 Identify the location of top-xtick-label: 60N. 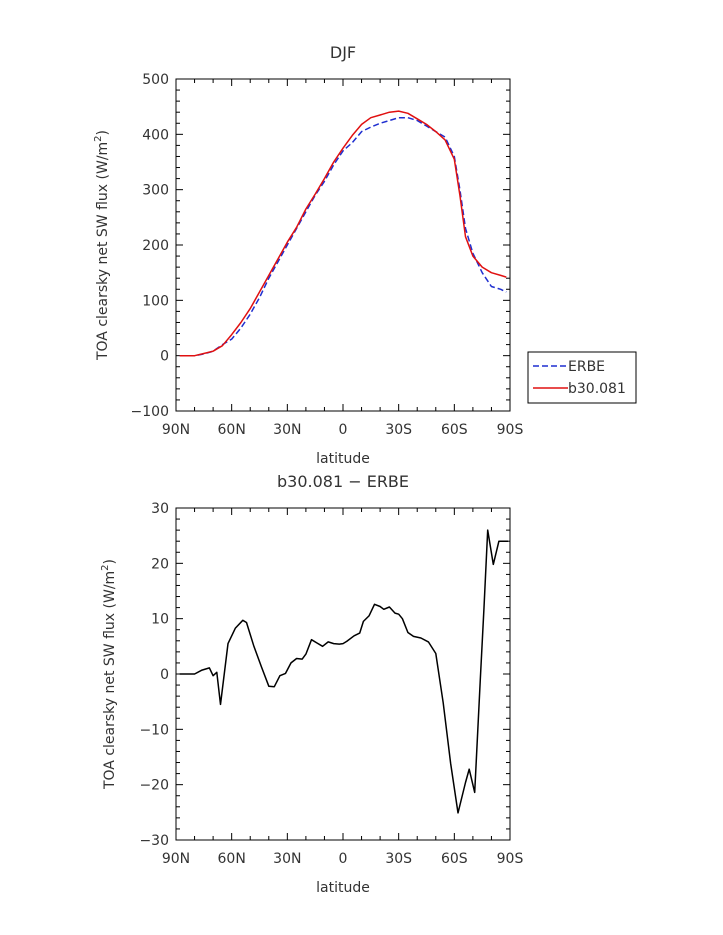
(232, 430).